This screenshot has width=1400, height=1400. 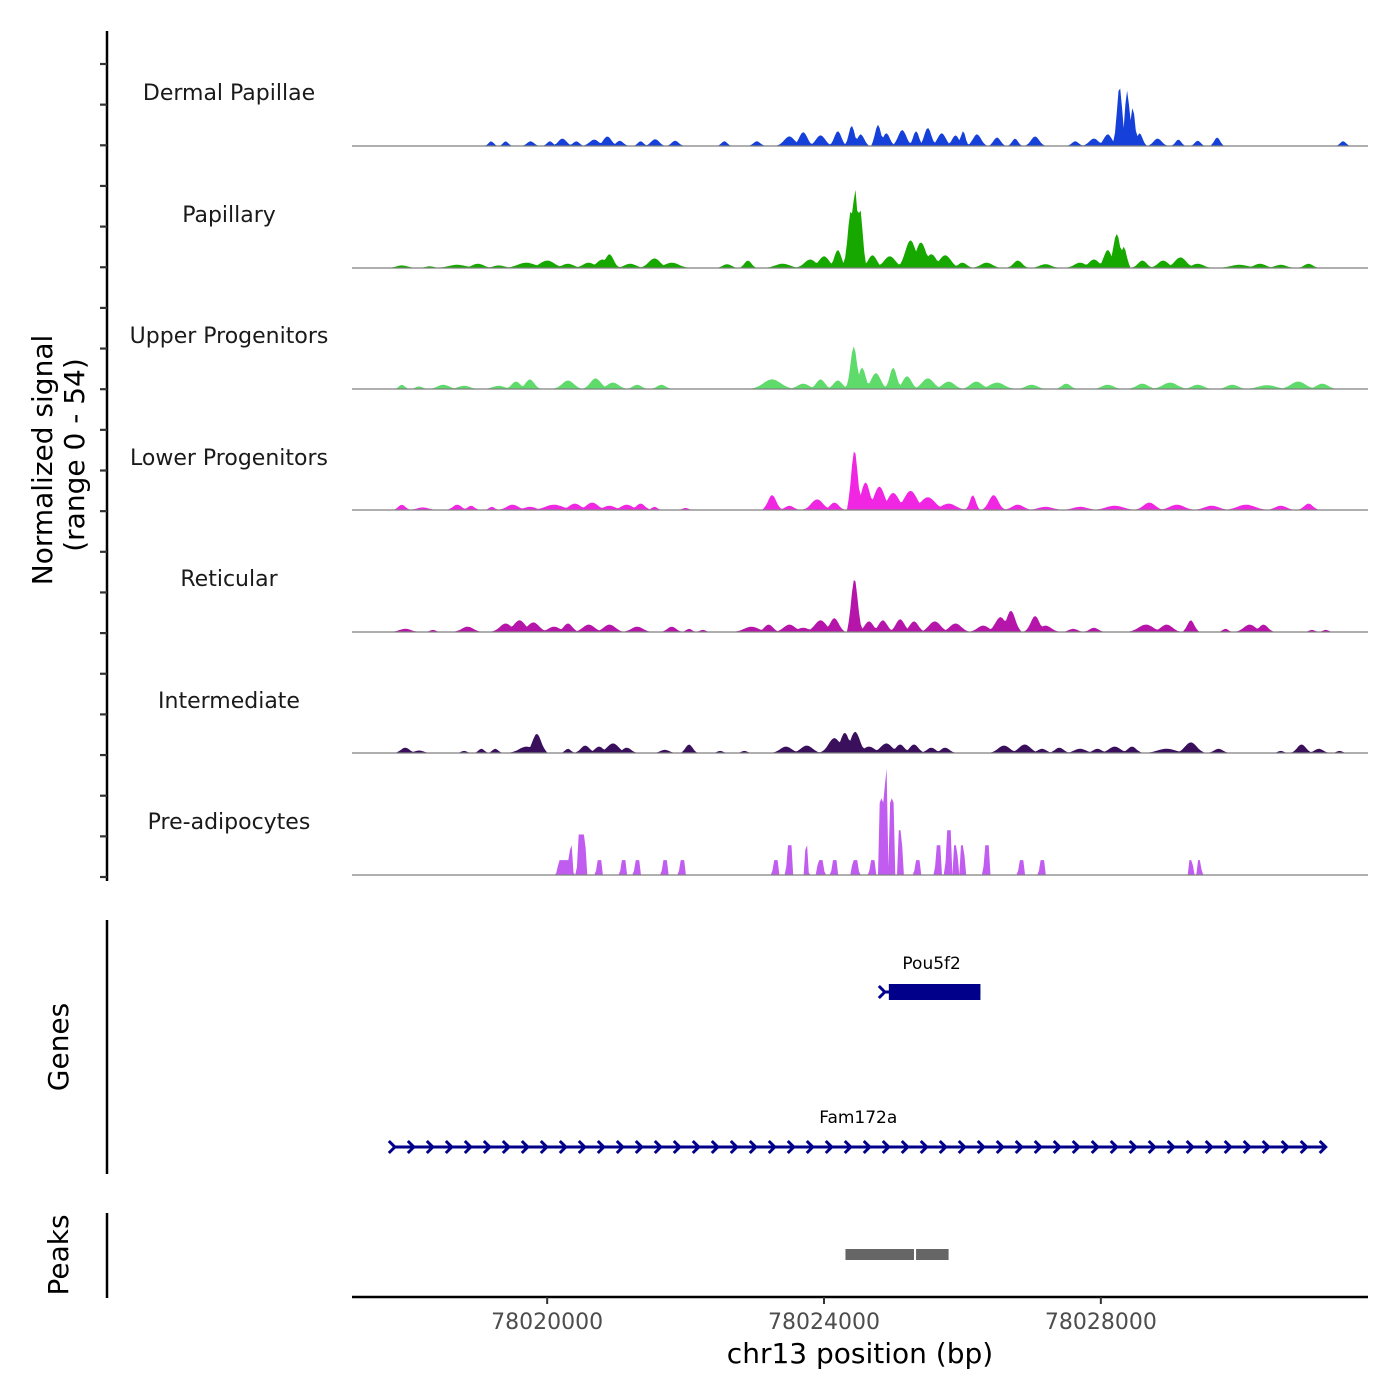 I want to click on y-axis-title-line2: (range 0 - 54), so click(x=74, y=455).